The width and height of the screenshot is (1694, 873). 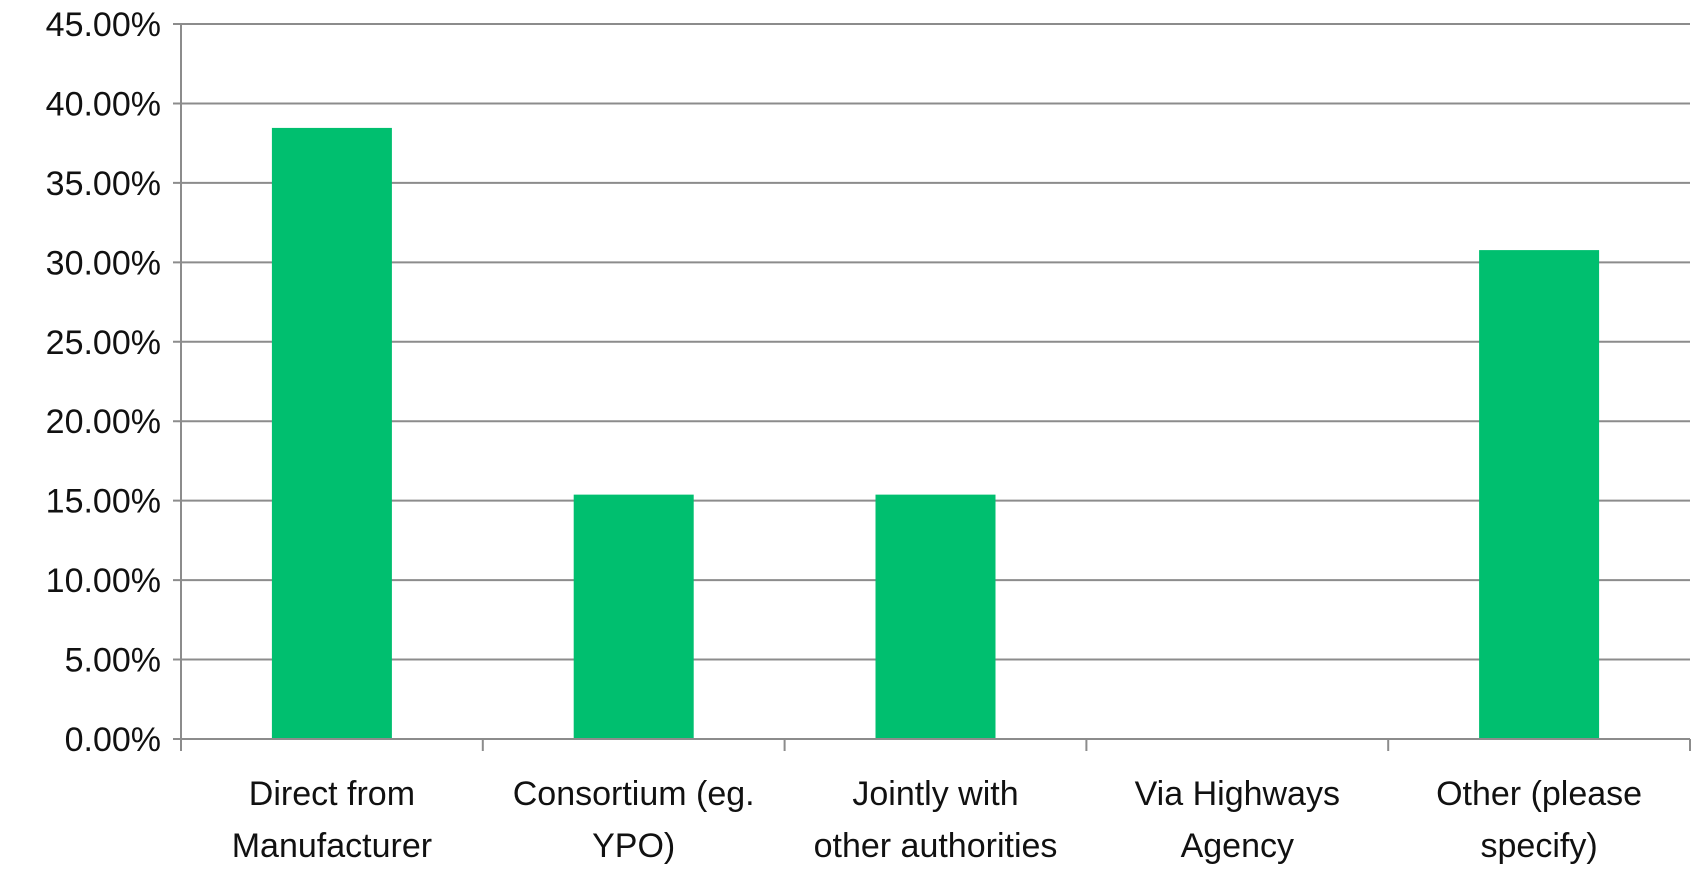 What do you see at coordinates (103, 343) in the screenshot?
I see `y-tick-label: 25.00%` at bounding box center [103, 343].